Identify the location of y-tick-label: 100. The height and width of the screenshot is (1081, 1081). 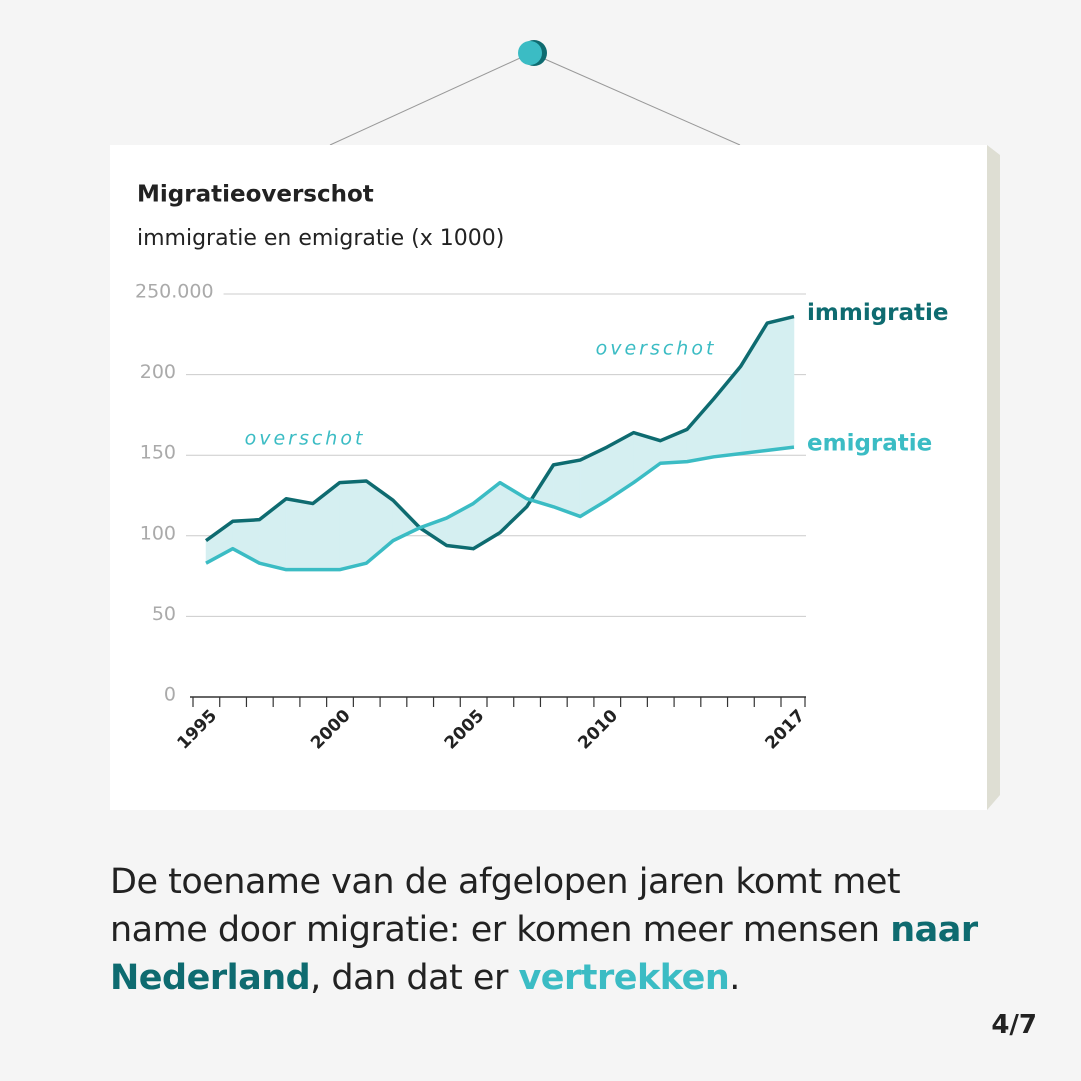
(158, 533).